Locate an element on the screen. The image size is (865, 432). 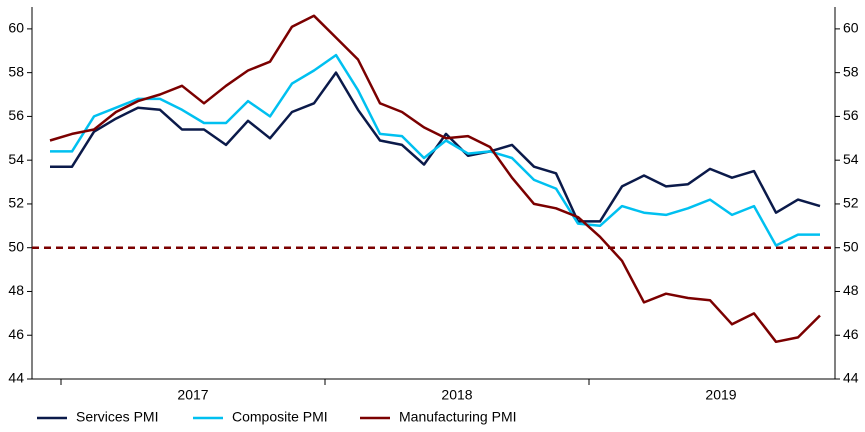
y2-tick-label: 52 is located at coordinates (851, 203).